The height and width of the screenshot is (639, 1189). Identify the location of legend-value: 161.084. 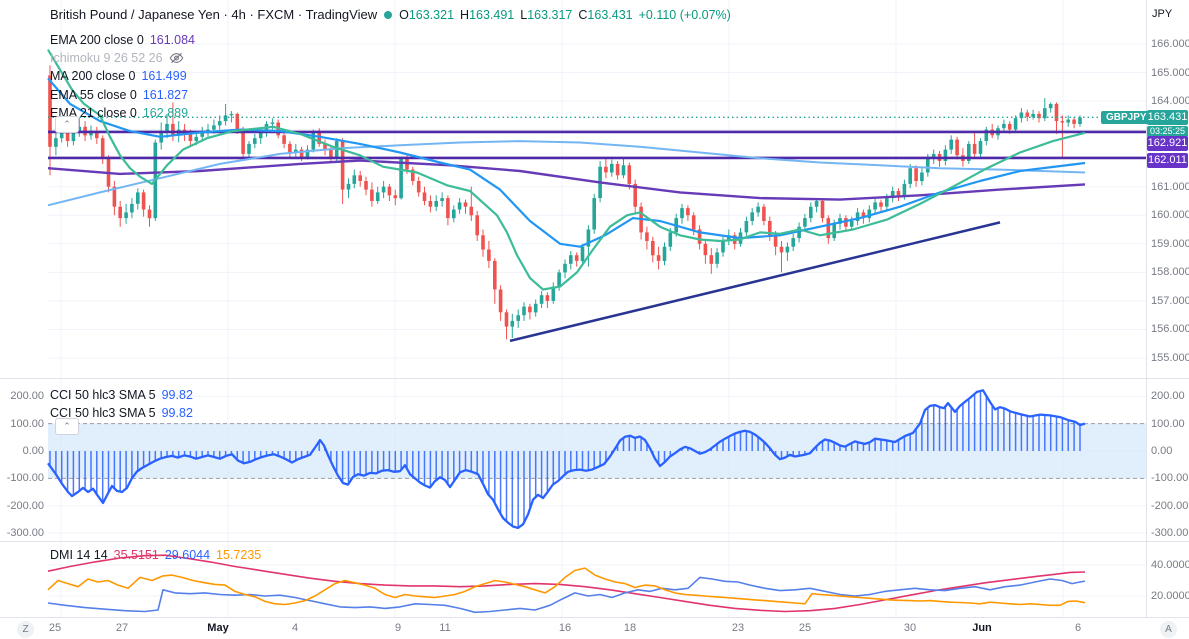
(172, 40).